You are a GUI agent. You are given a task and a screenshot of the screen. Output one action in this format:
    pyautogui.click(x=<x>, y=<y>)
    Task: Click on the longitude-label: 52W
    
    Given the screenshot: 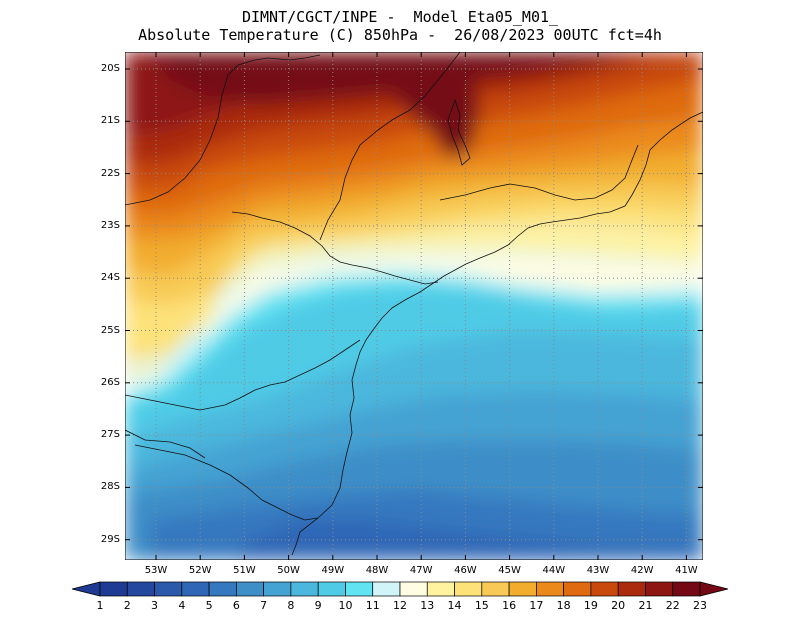 What is the action you would take?
    pyautogui.click(x=200, y=570)
    